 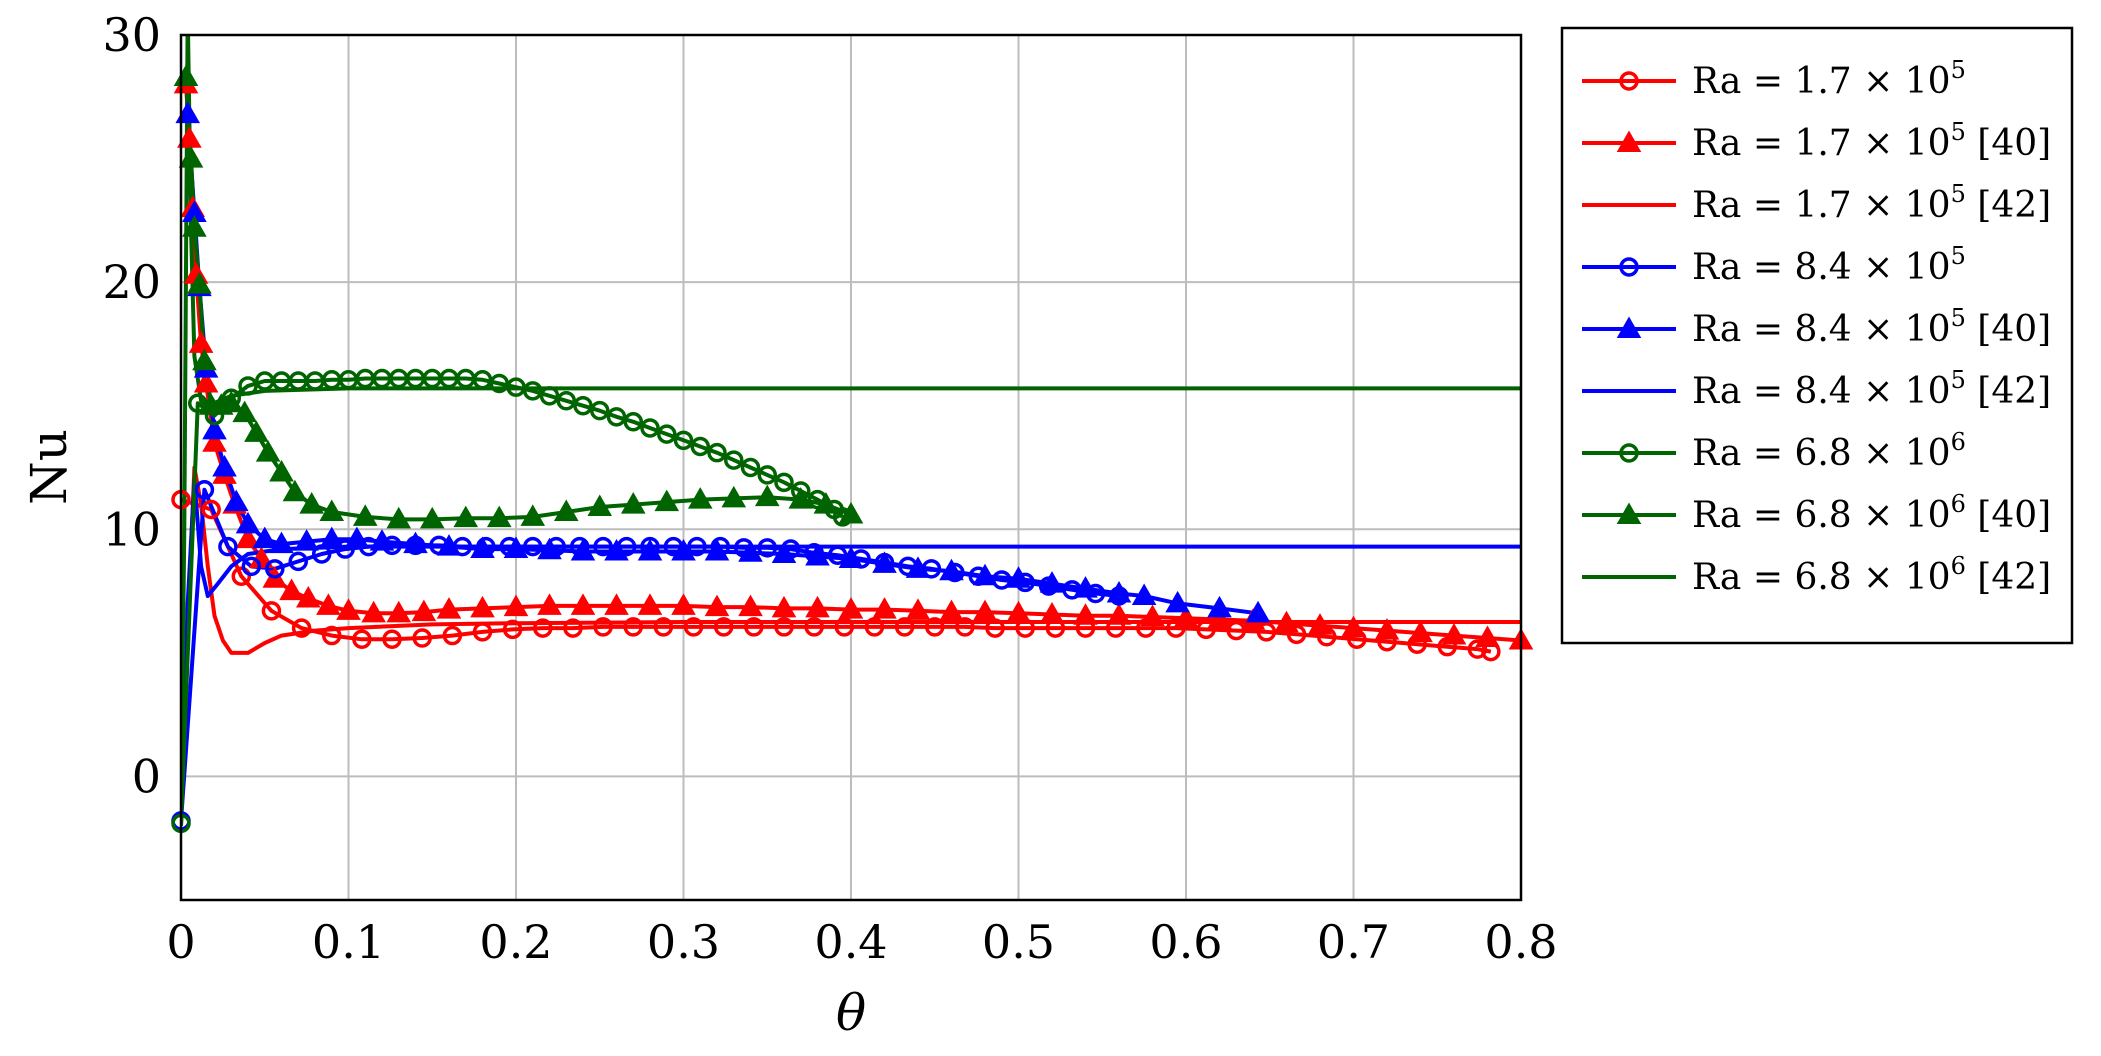 I want to click on x-tick-label: 0.7, so click(x=1353, y=942).